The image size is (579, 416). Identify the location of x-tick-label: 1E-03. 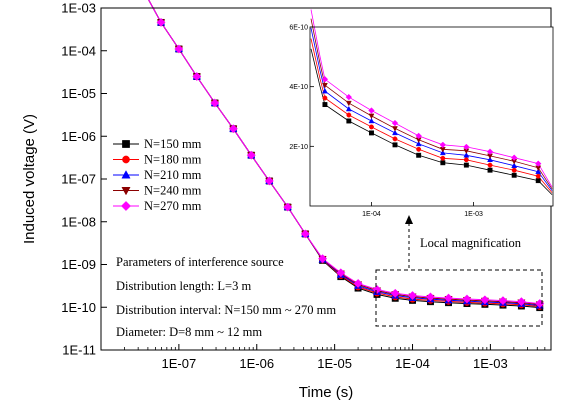
(490, 363).